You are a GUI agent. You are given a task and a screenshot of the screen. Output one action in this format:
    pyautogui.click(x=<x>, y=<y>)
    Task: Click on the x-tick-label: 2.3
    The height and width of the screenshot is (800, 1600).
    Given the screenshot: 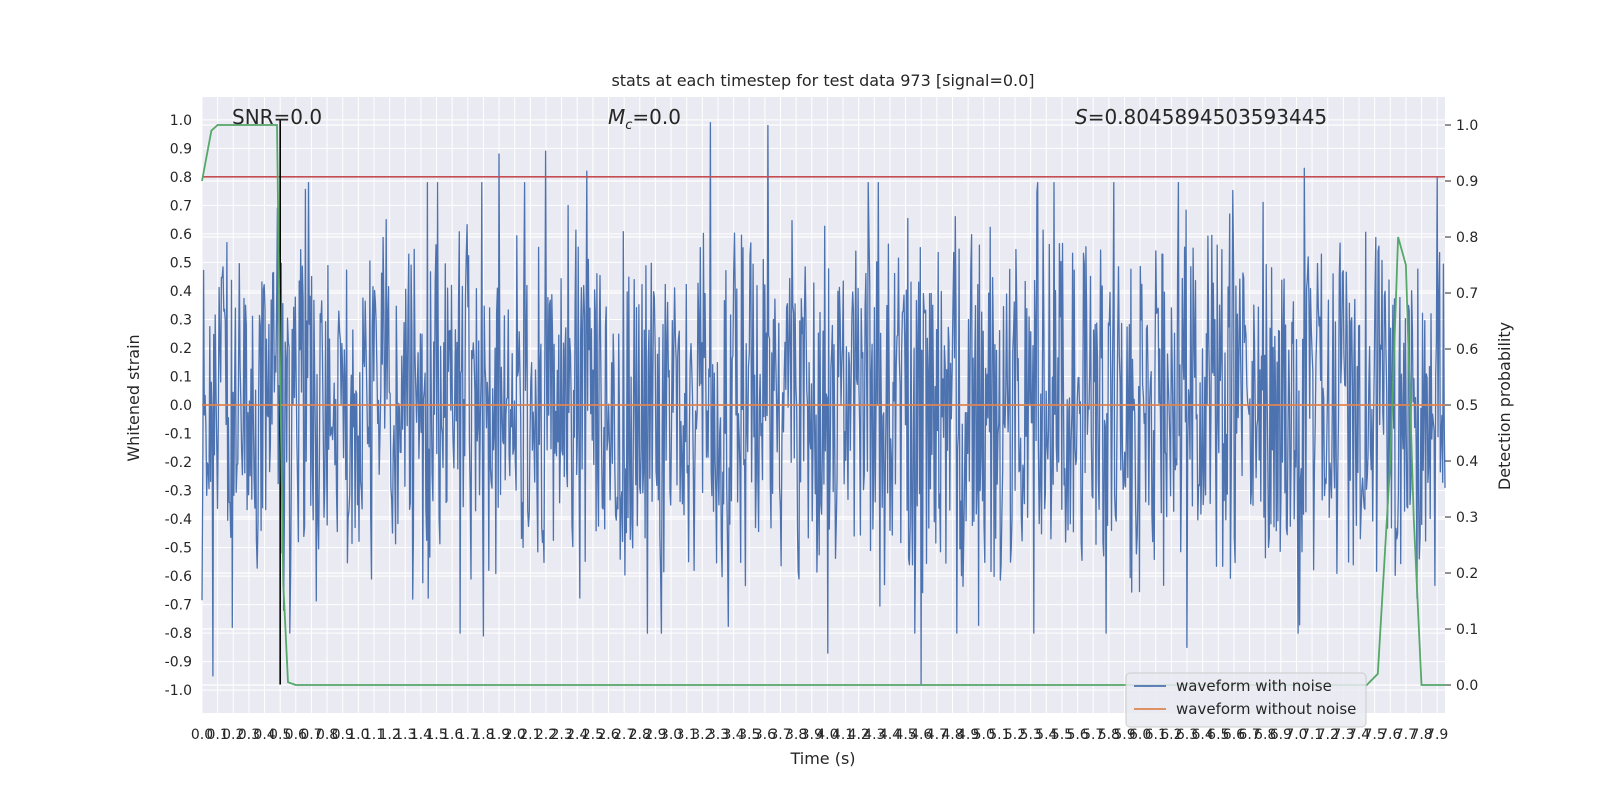 What is the action you would take?
    pyautogui.click(x=561, y=735)
    